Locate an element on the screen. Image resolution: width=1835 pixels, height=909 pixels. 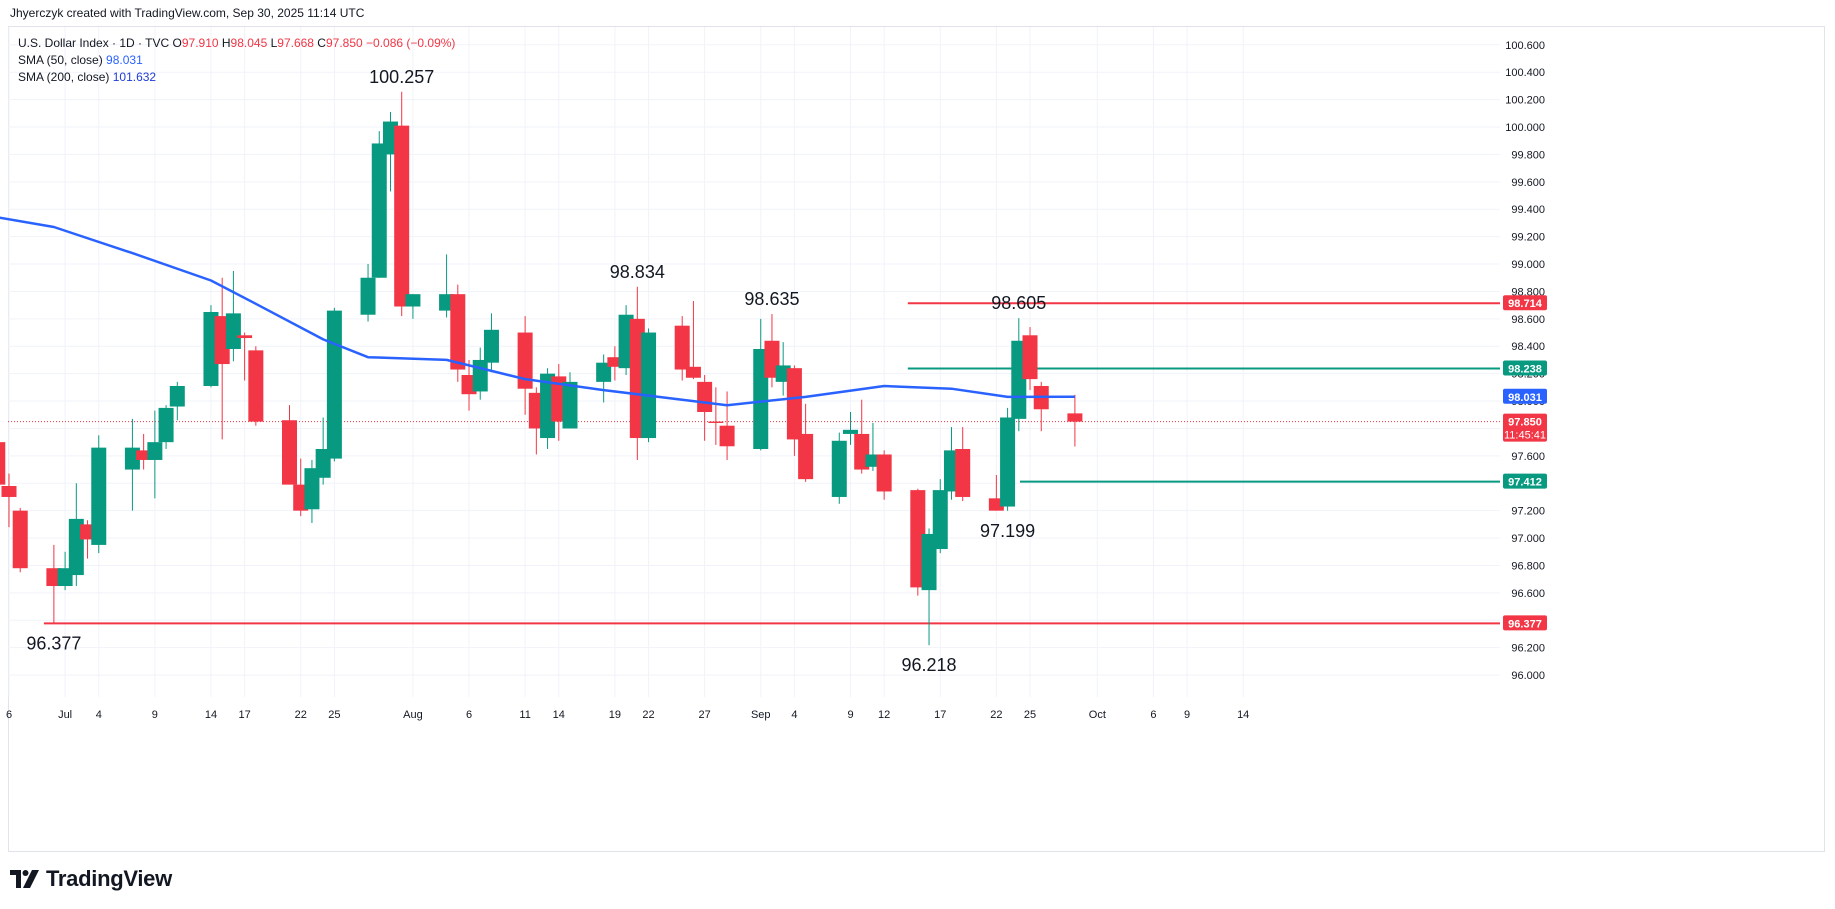
sma50-badge: 98.031 is located at coordinates (1525, 396).